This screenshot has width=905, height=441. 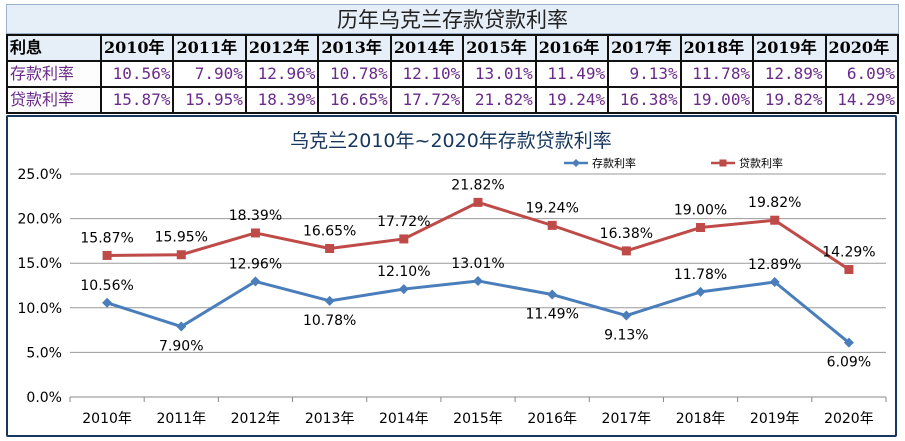 I want to click on series-line-deposit, so click(x=478, y=311).